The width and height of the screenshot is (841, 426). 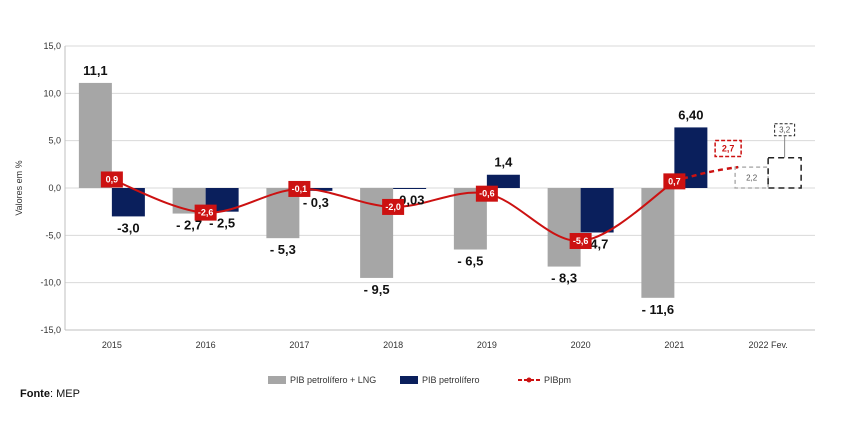 I want to click on bar-label-lng: - 6,5, so click(x=470, y=261).